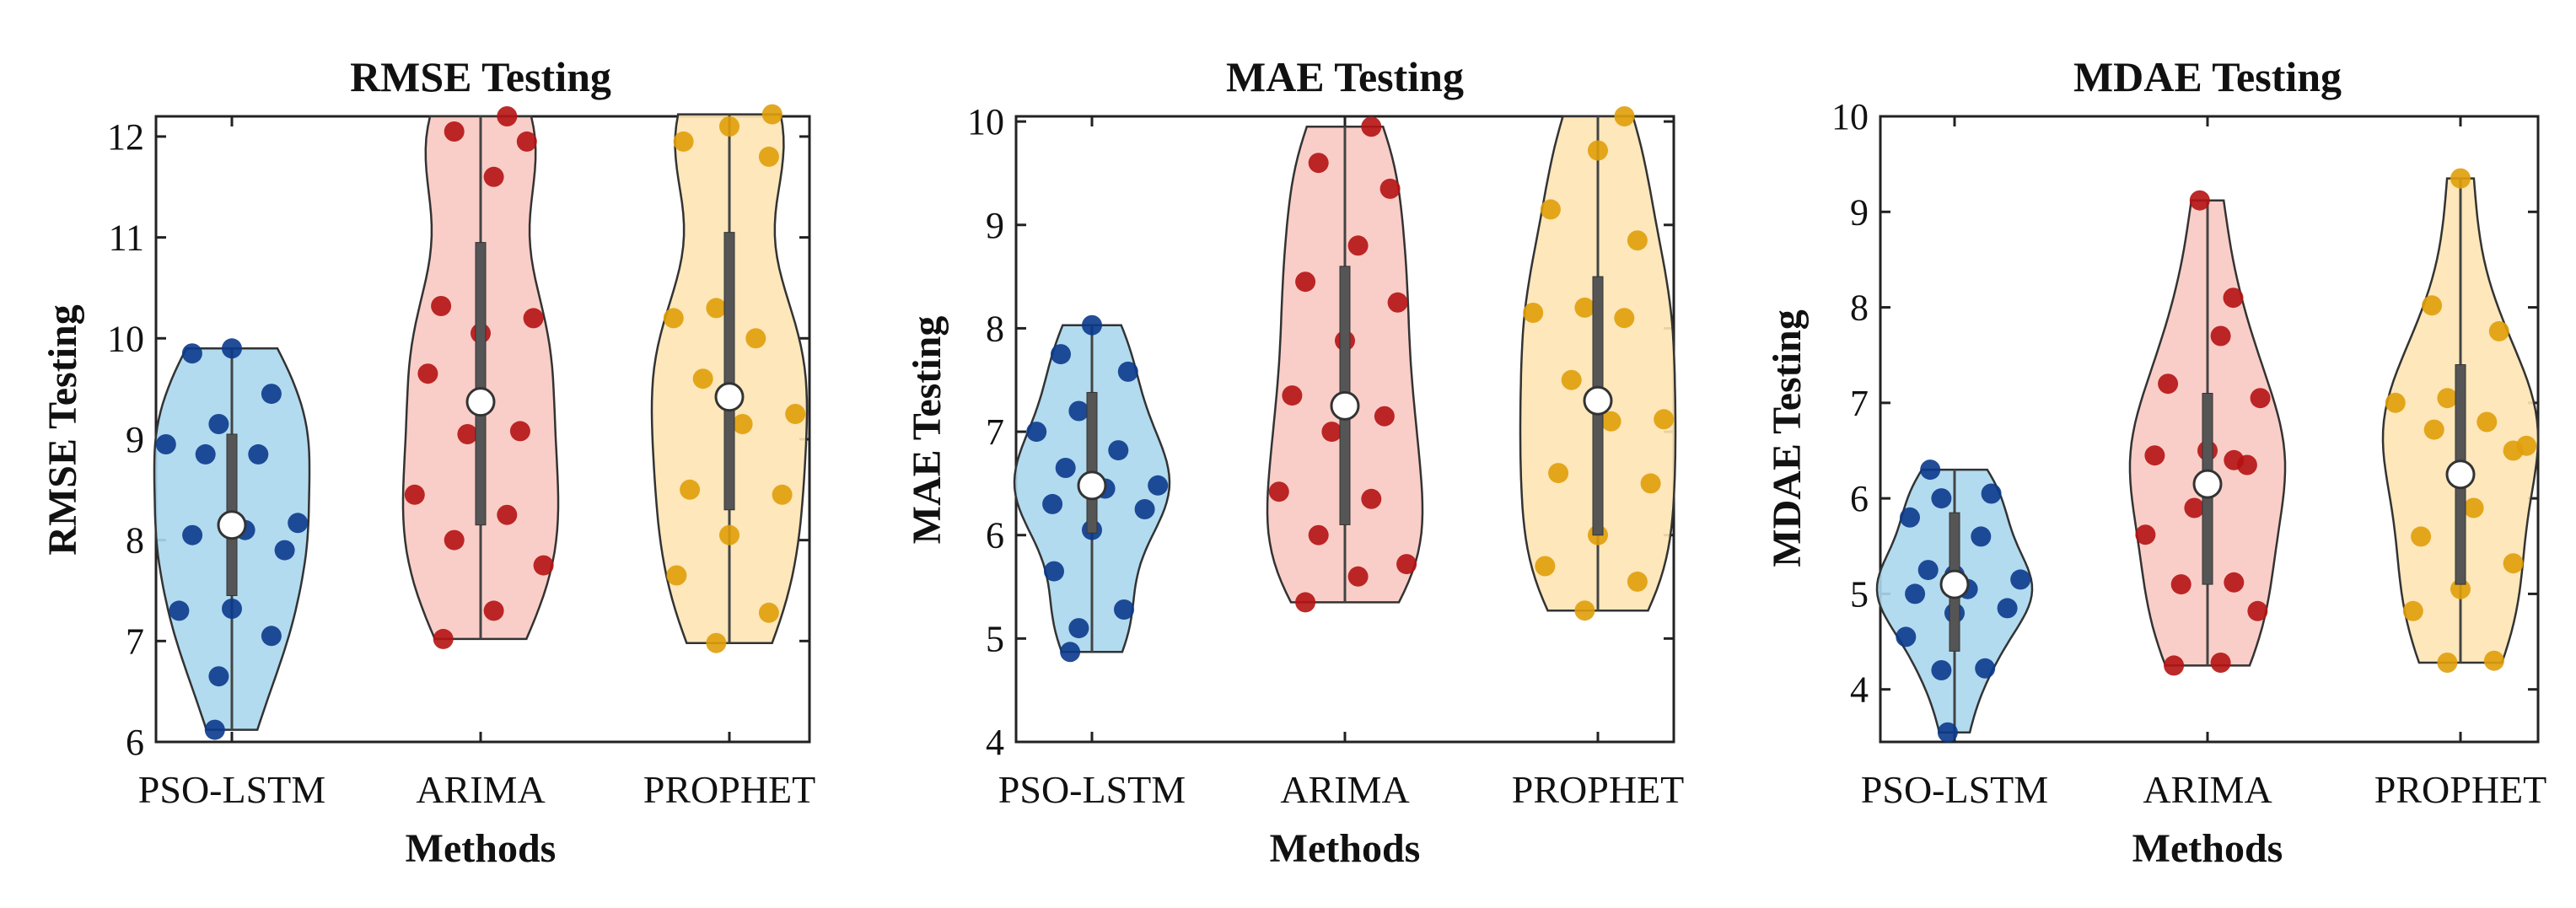 Image resolution: width=2576 pixels, height=908 pixels. Describe the element at coordinates (2207, 789) in the screenshot. I see `panel-mdae-category-2: ARIMA` at that location.